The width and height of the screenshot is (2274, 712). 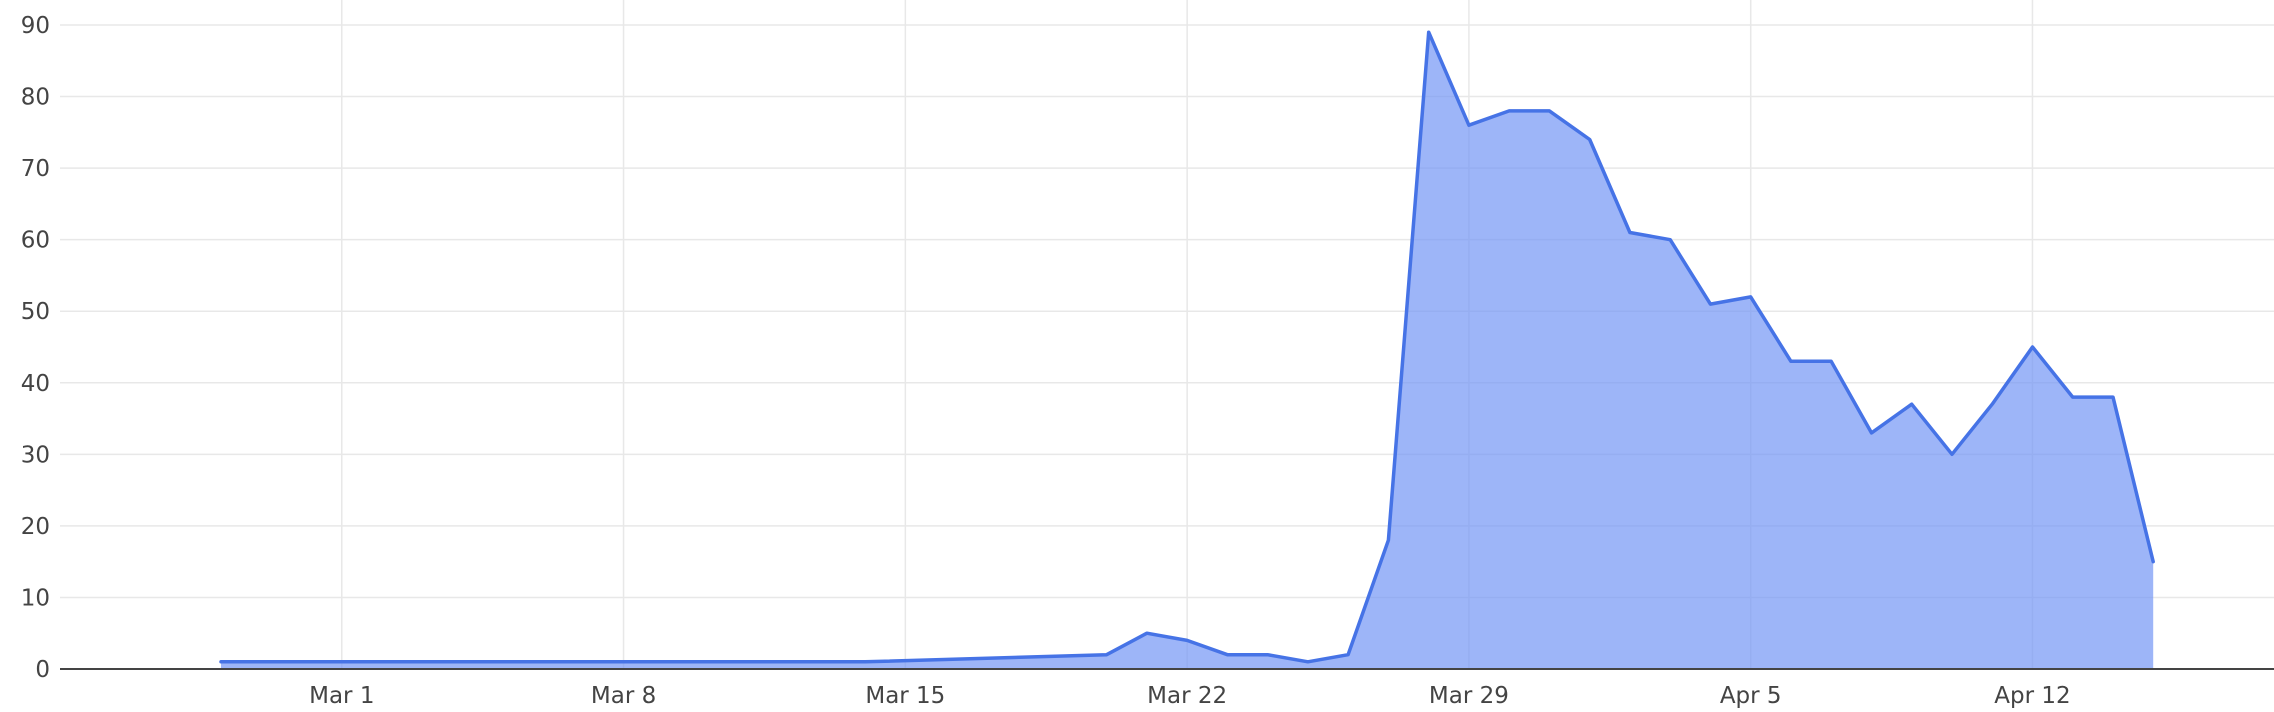 What do you see at coordinates (341, 696) in the screenshot?
I see `x-tick-label: Mar 1` at bounding box center [341, 696].